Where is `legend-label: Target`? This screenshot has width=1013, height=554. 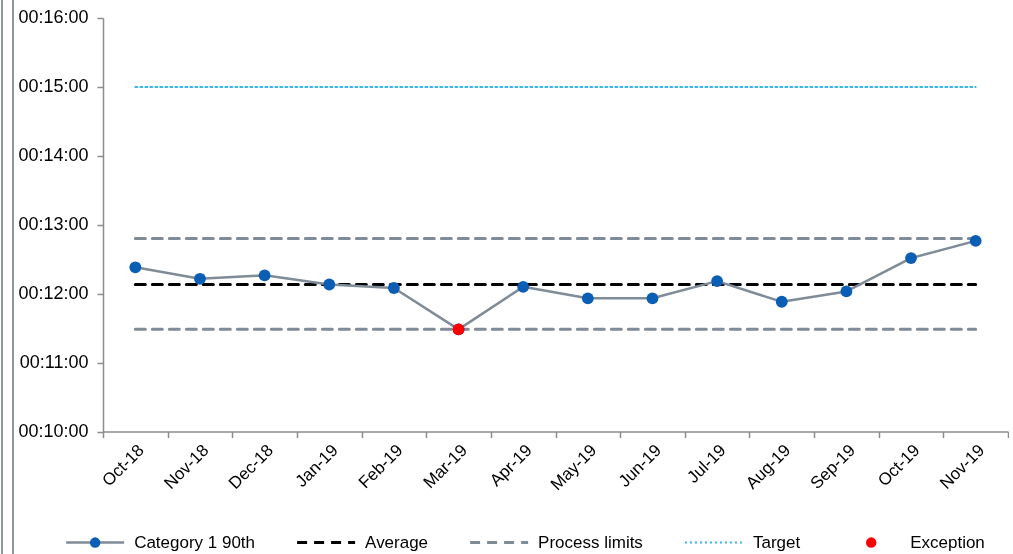 legend-label: Target is located at coordinates (776, 542).